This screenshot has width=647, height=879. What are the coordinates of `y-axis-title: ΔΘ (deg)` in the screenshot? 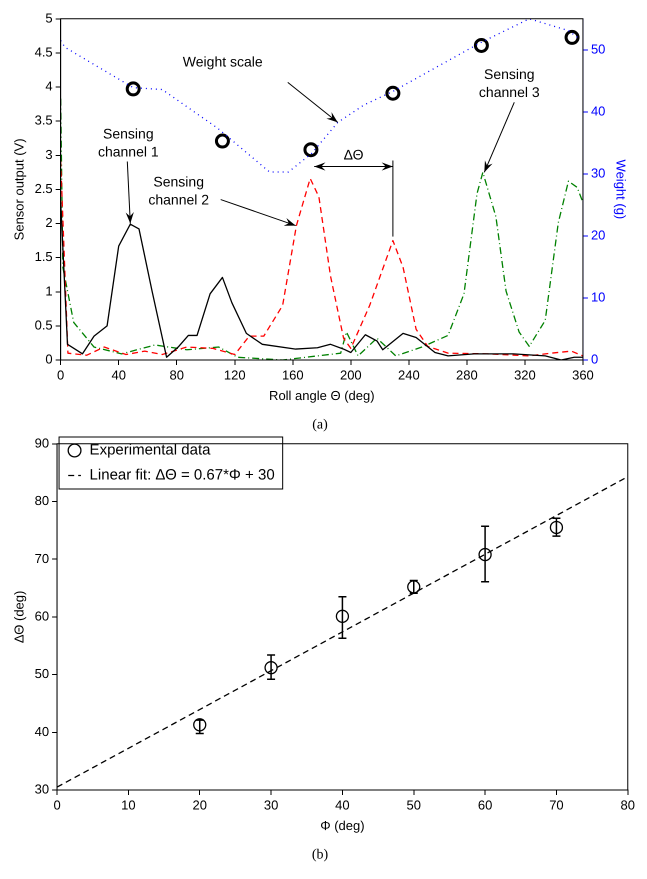 It's located at (18, 617).